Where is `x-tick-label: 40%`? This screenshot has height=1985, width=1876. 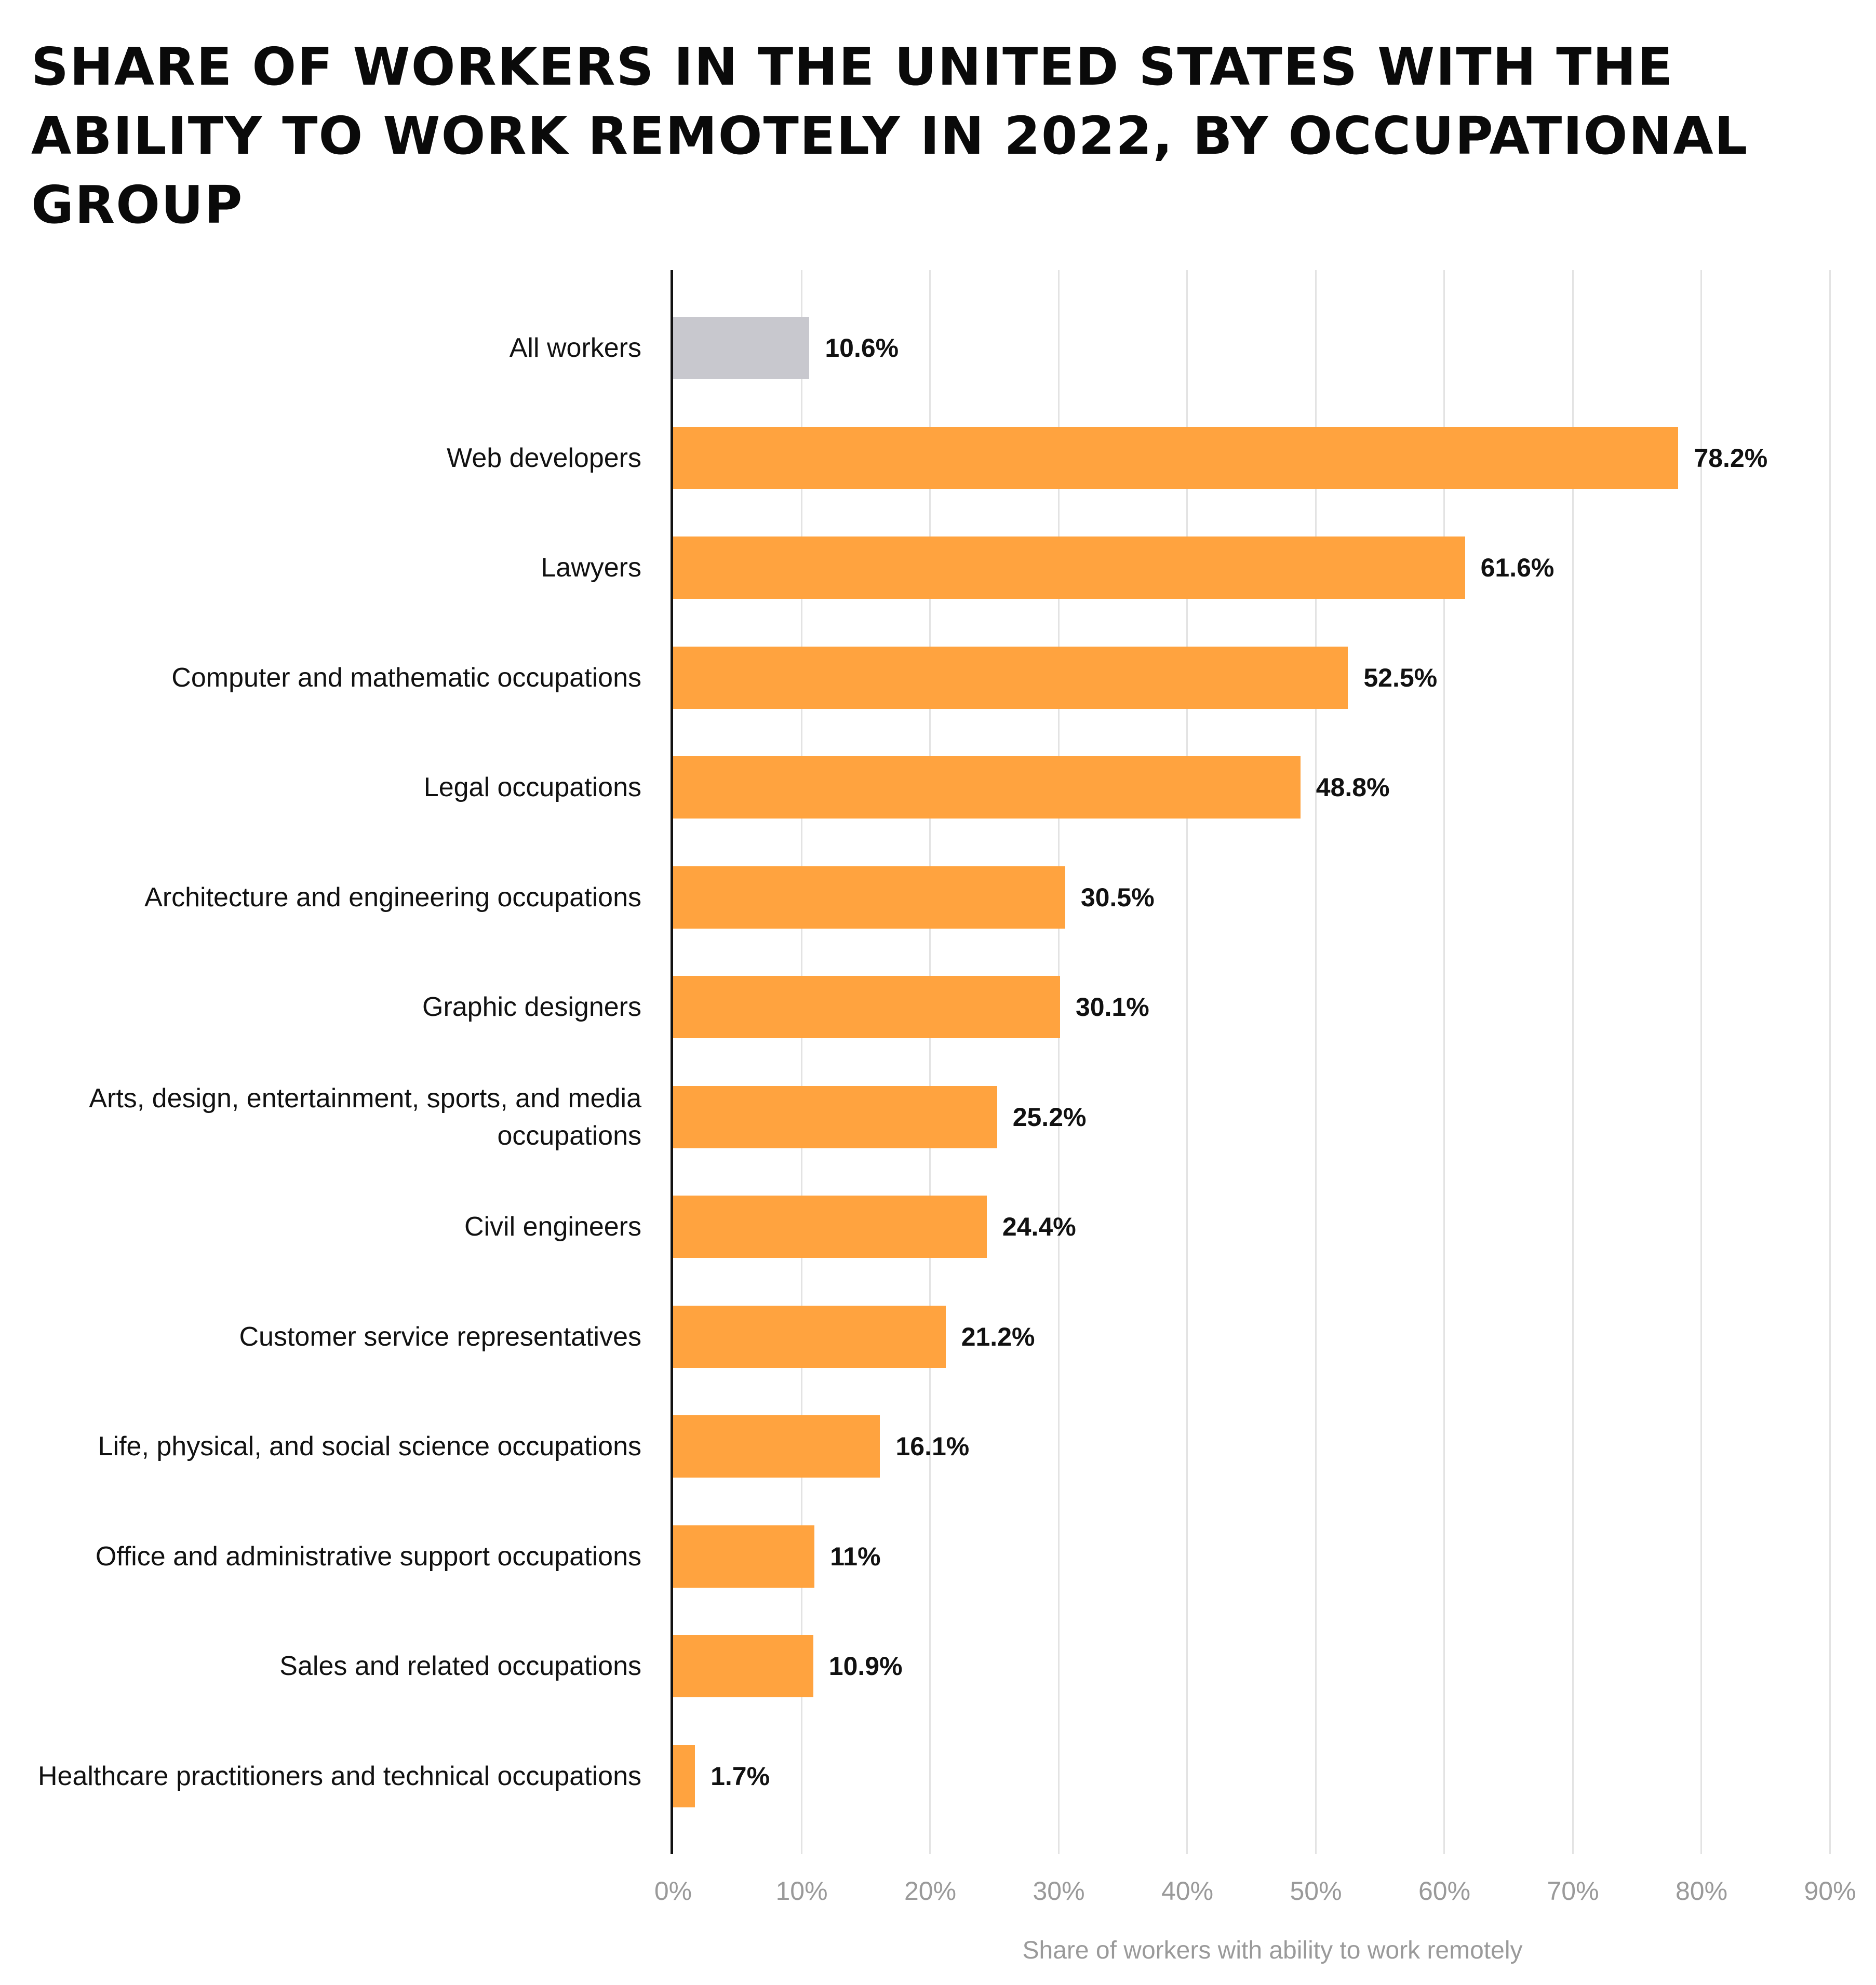
x-tick-label: 40% is located at coordinates (1188, 1891).